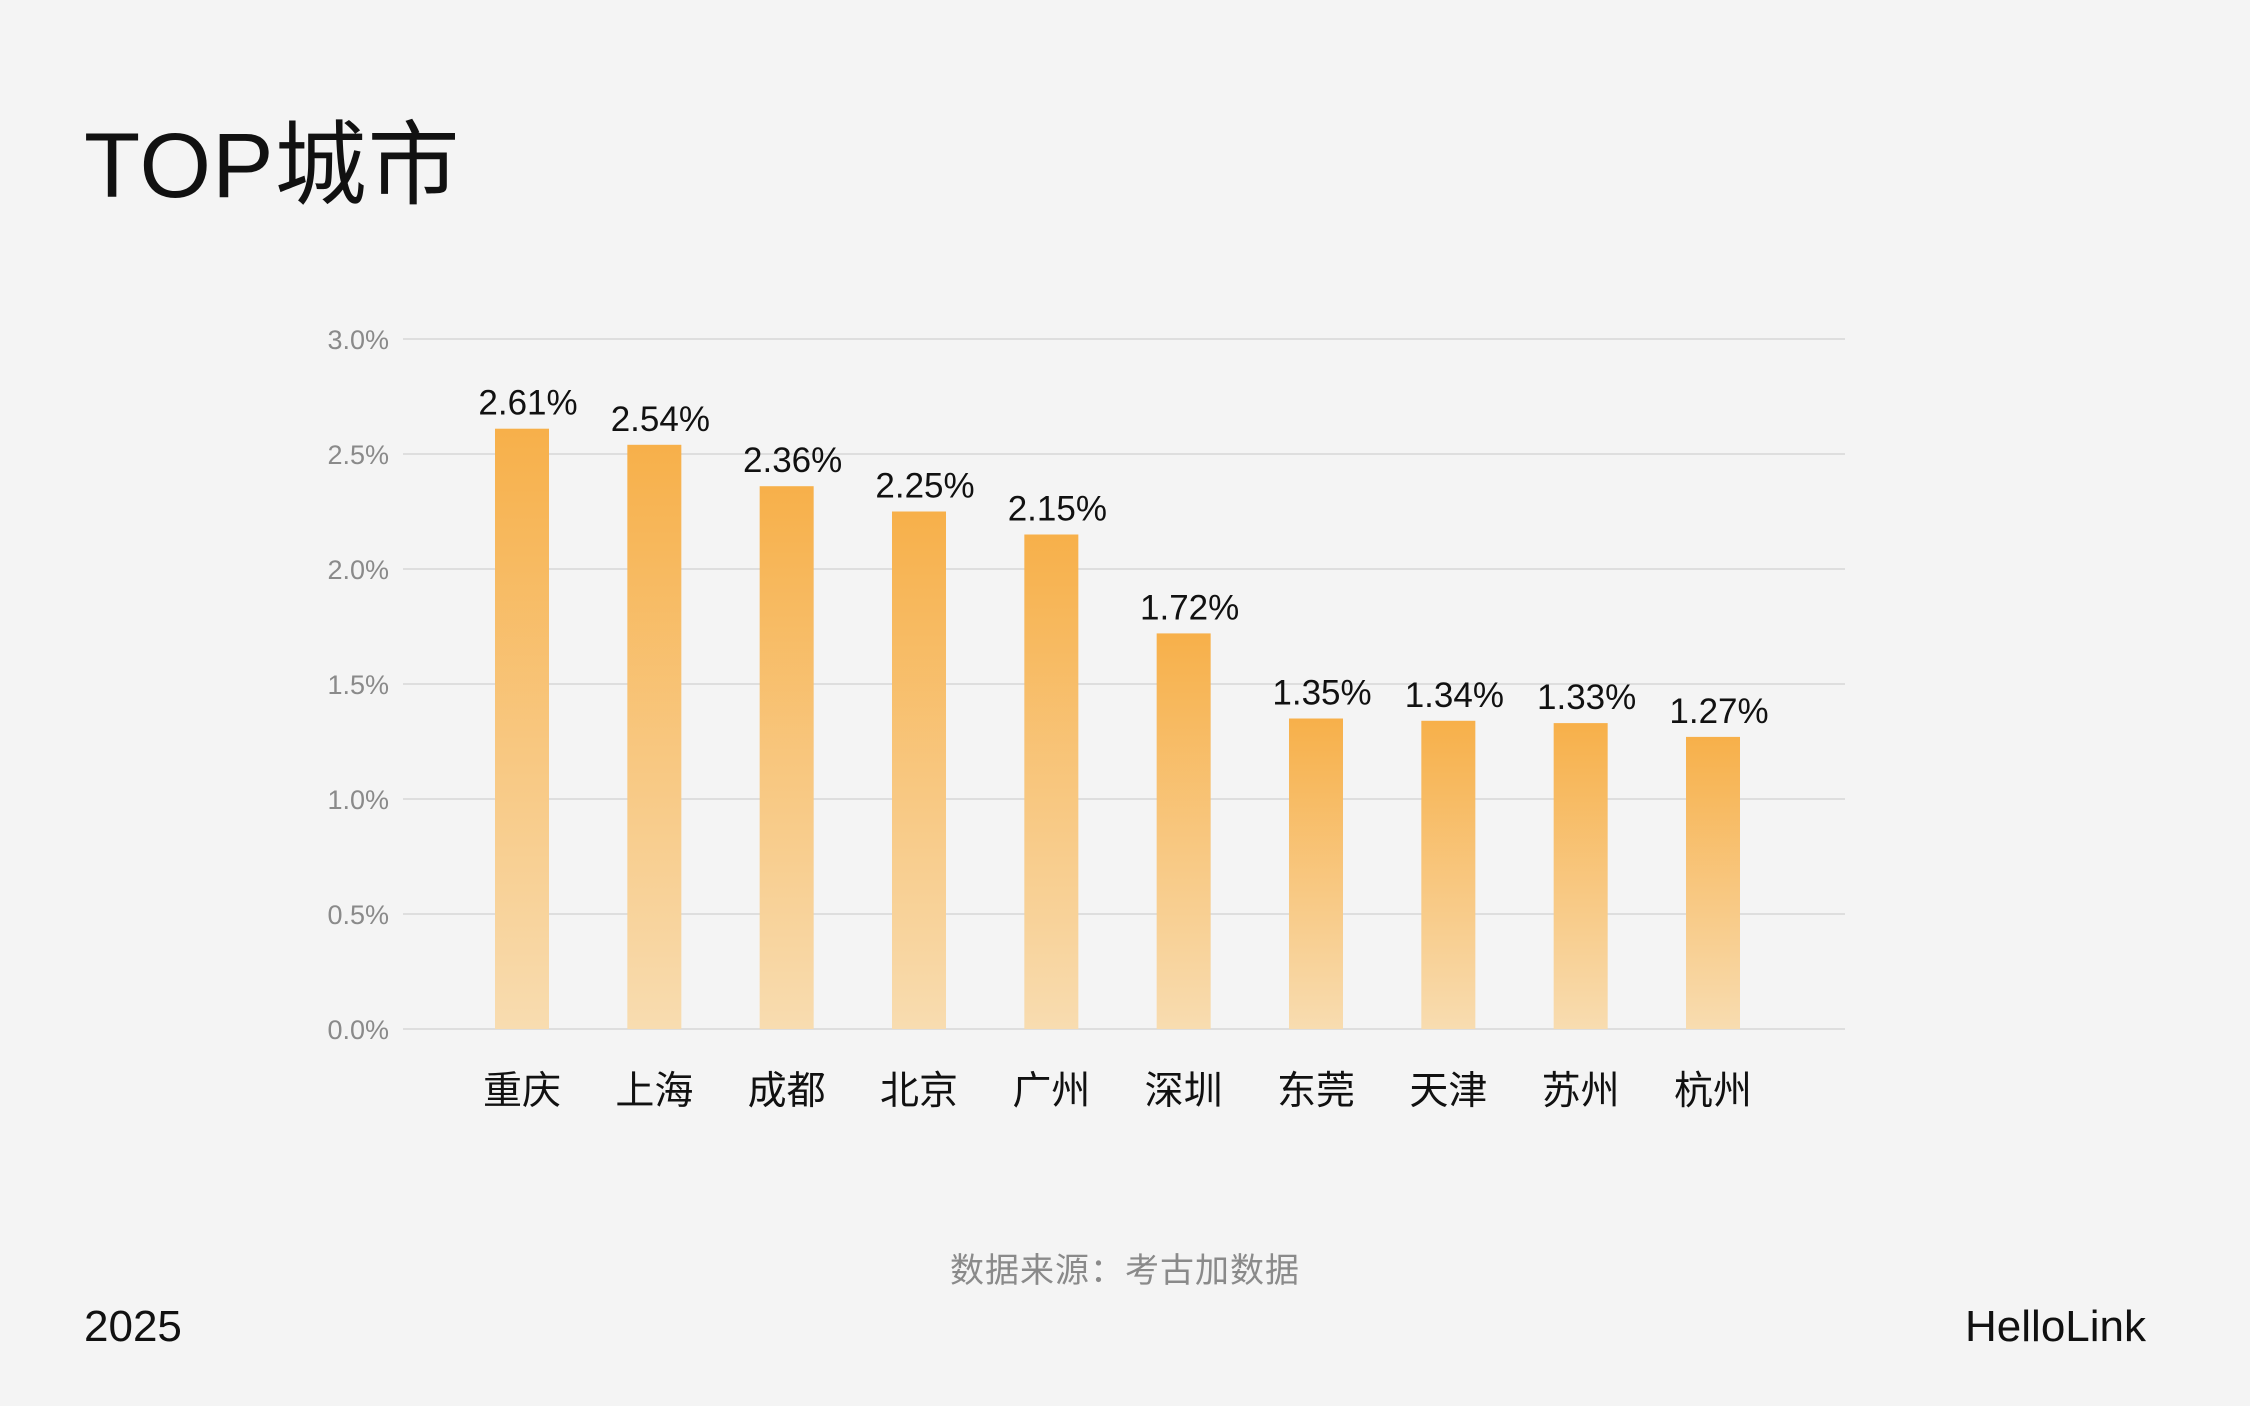 This screenshot has height=1406, width=2250. What do you see at coordinates (358, 455) in the screenshot?
I see `y-tick-label: 2.5%` at bounding box center [358, 455].